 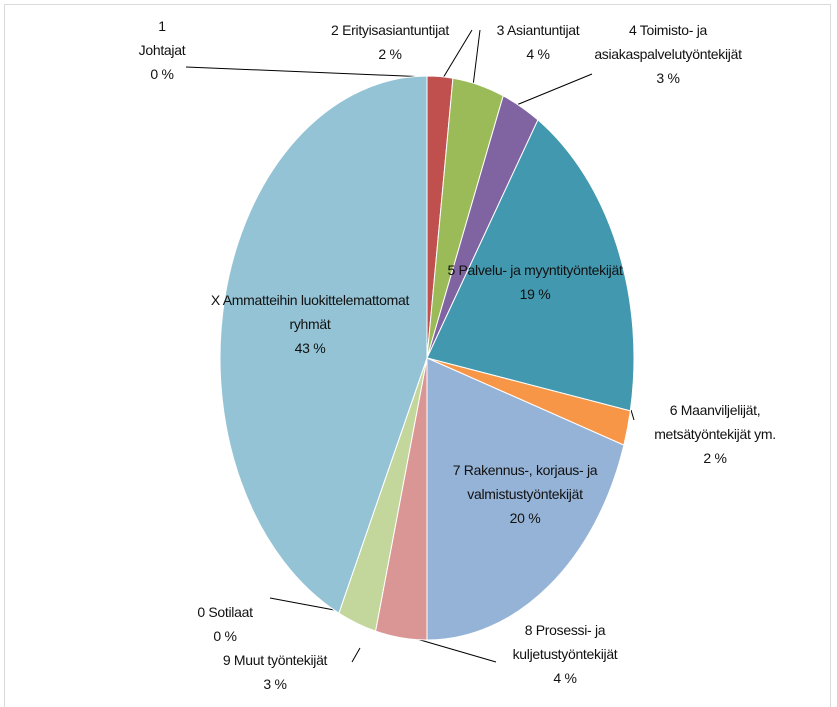 What do you see at coordinates (668, 42) in the screenshot?
I see `category-label: 4 Toimisto- ja asiakaspalvelutyöntekijät` at bounding box center [668, 42].